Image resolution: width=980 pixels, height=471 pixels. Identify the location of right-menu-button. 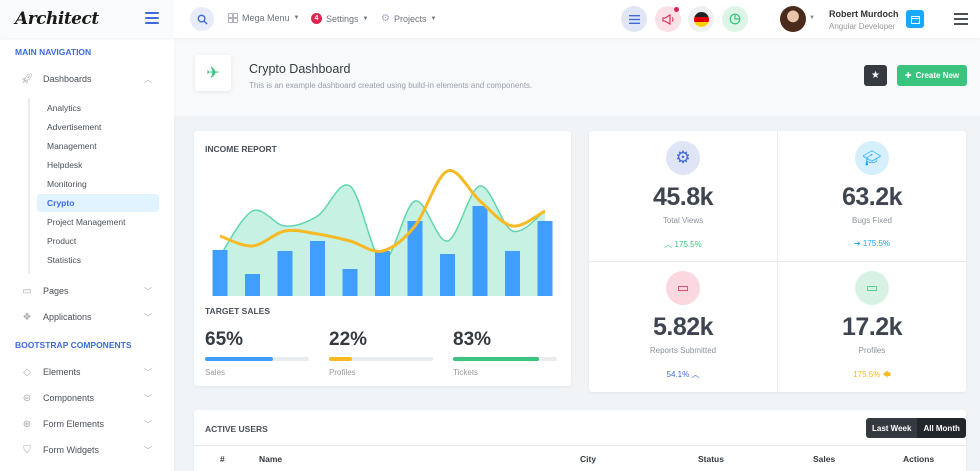
(961, 19).